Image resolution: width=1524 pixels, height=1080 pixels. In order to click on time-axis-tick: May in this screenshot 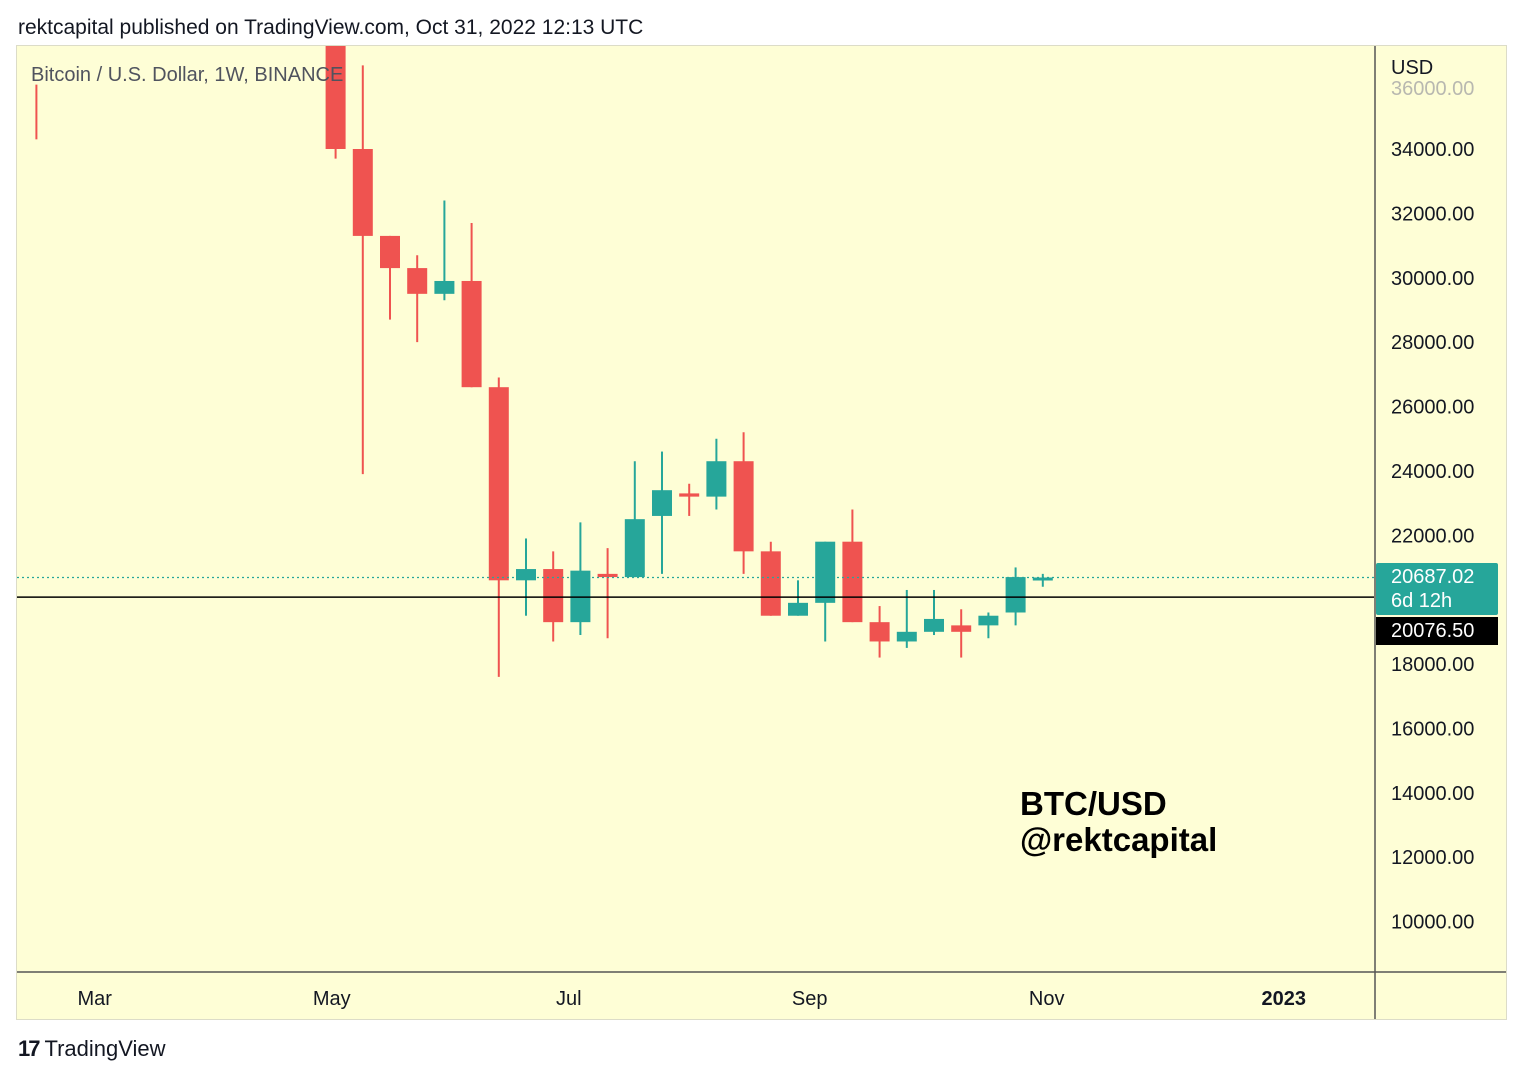, I will do `click(332, 999)`.